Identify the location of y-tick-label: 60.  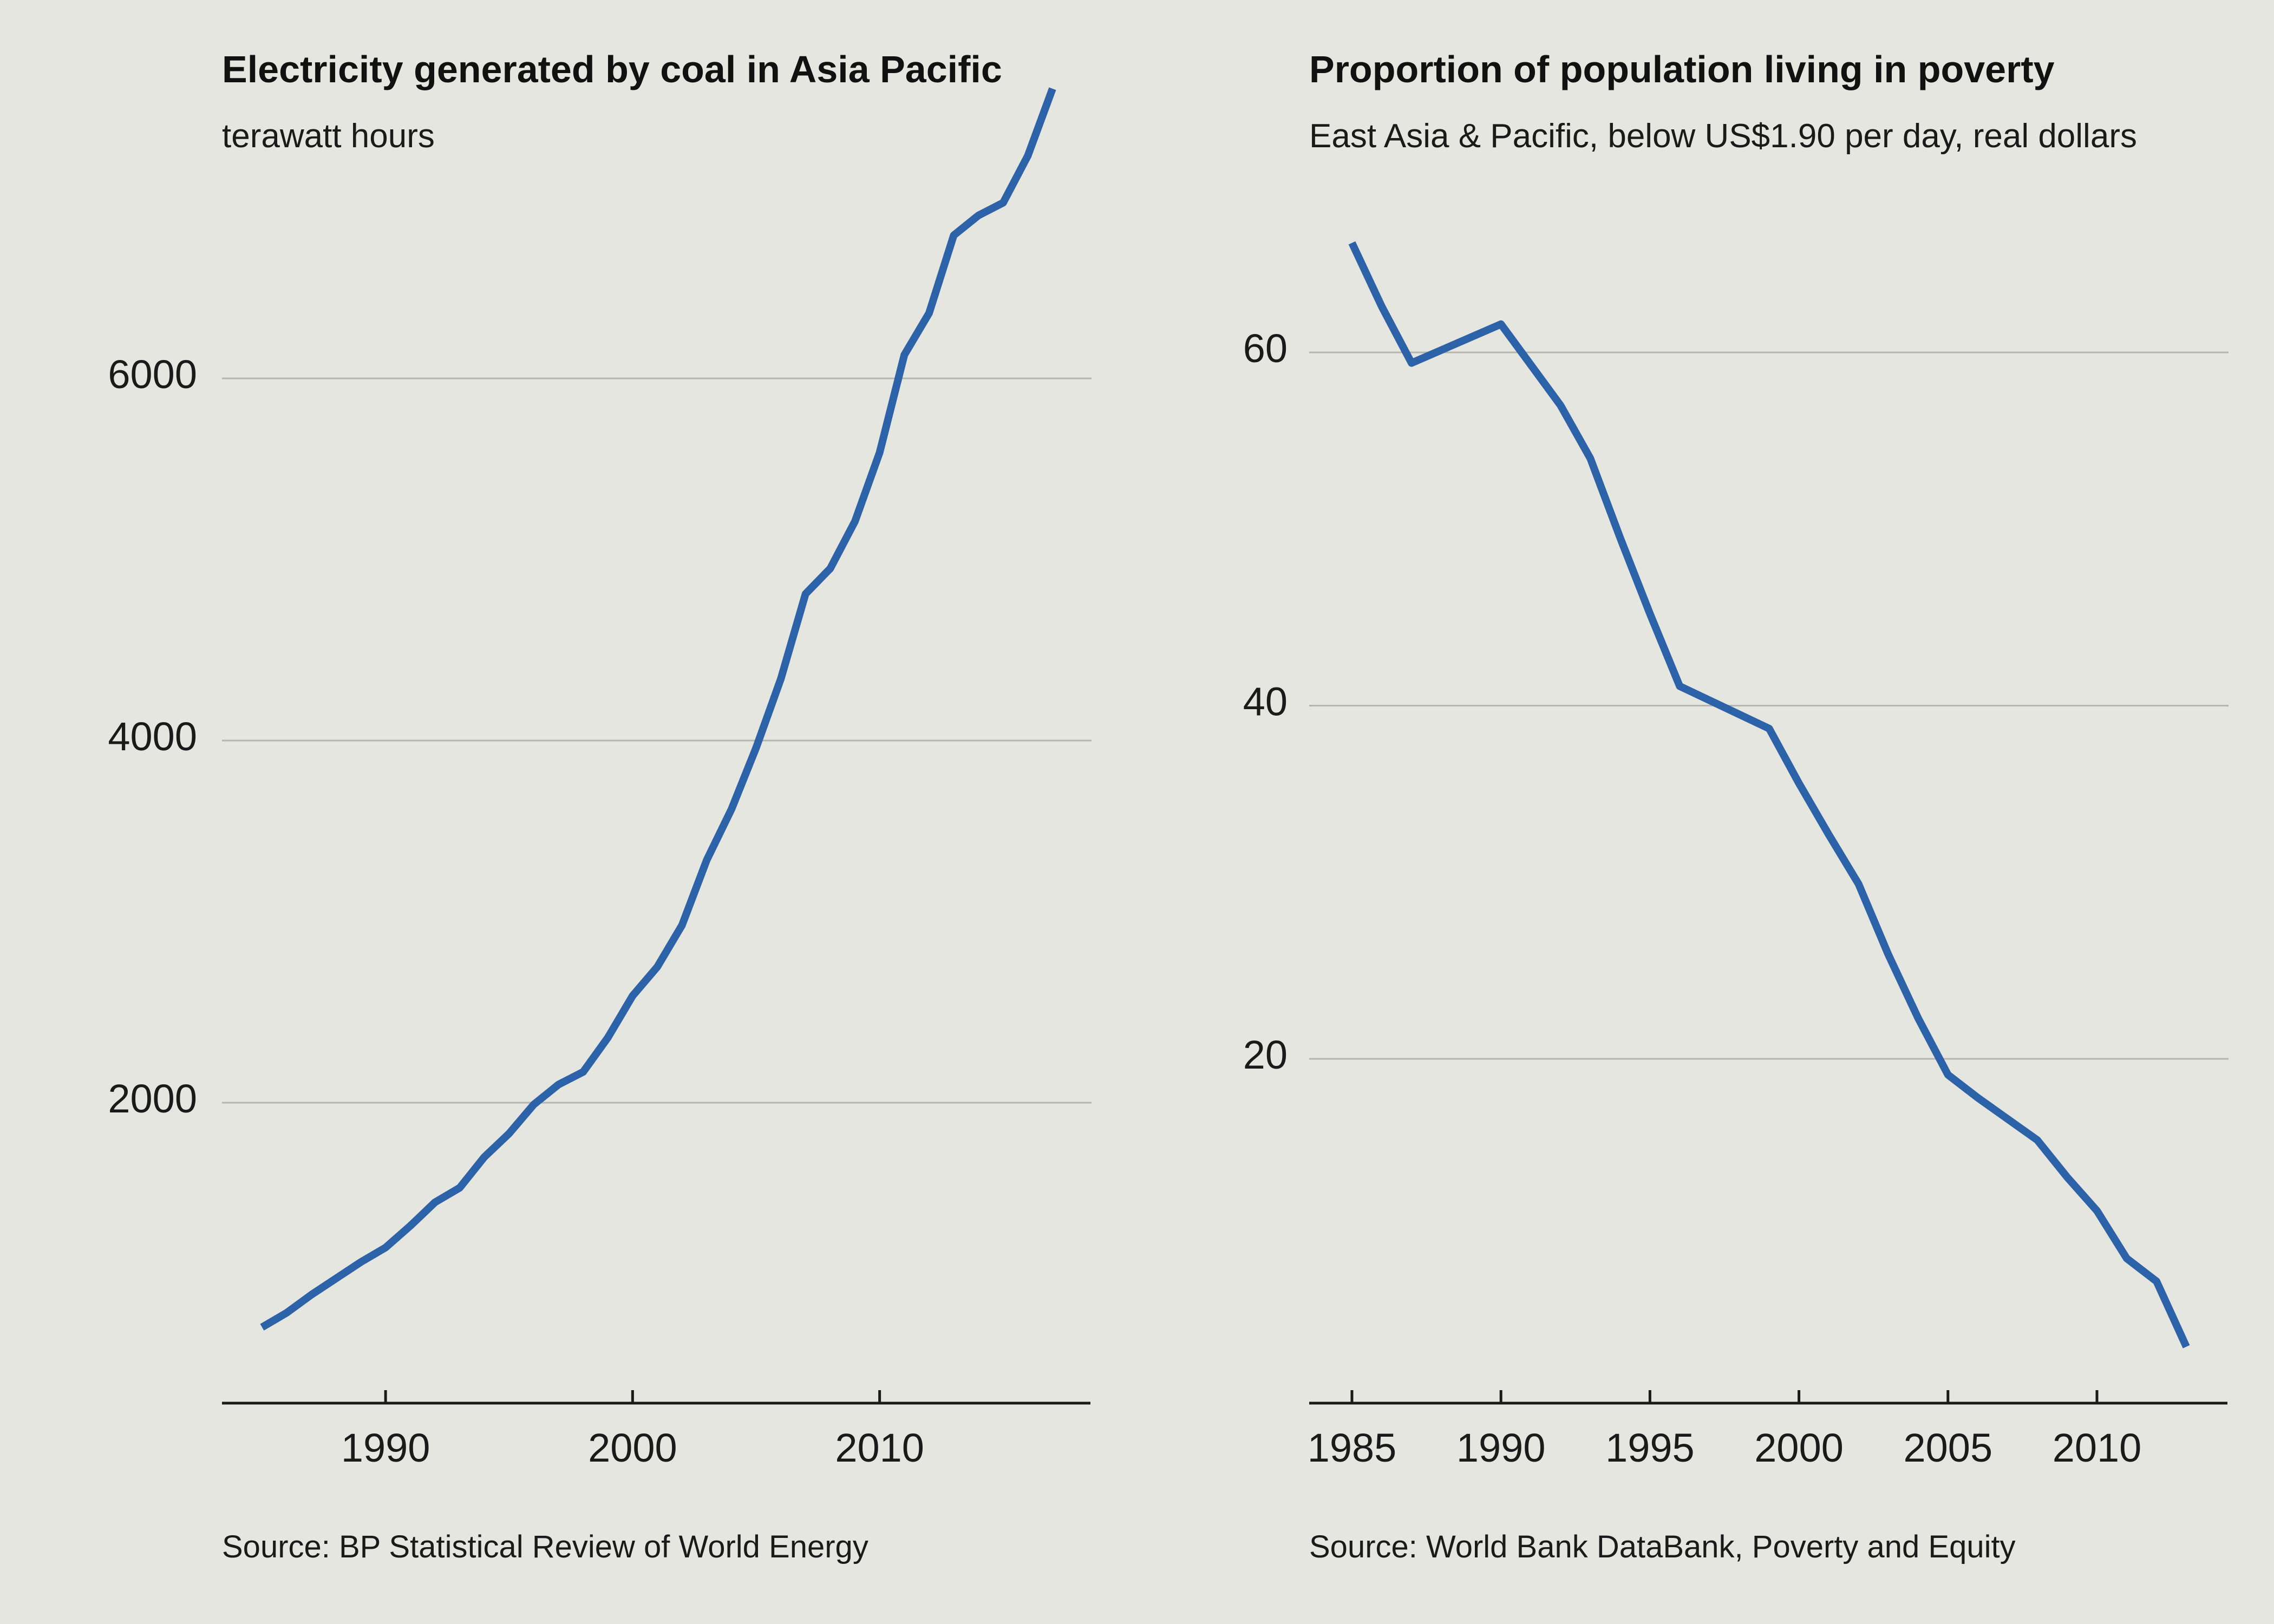
(1265, 348).